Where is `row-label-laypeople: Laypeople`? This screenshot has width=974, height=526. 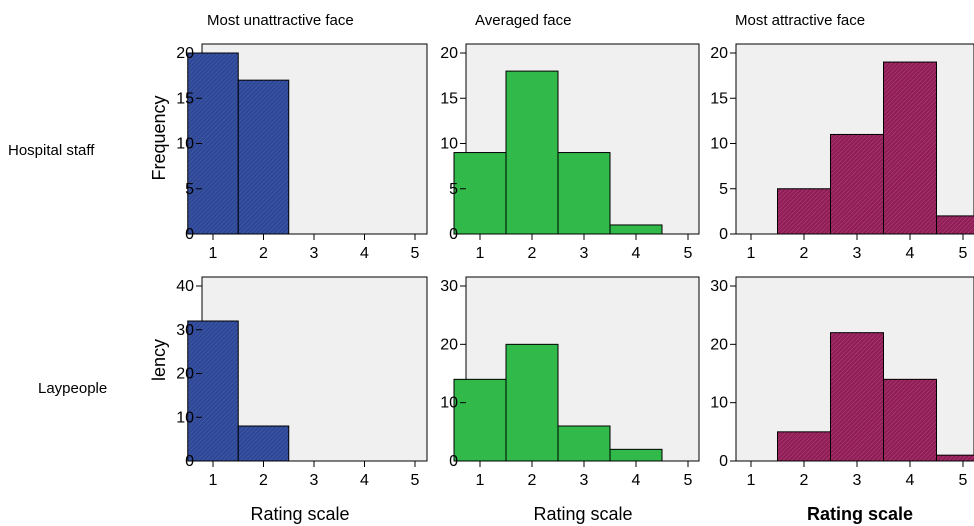
row-label-laypeople: Laypeople is located at coordinates (72, 388).